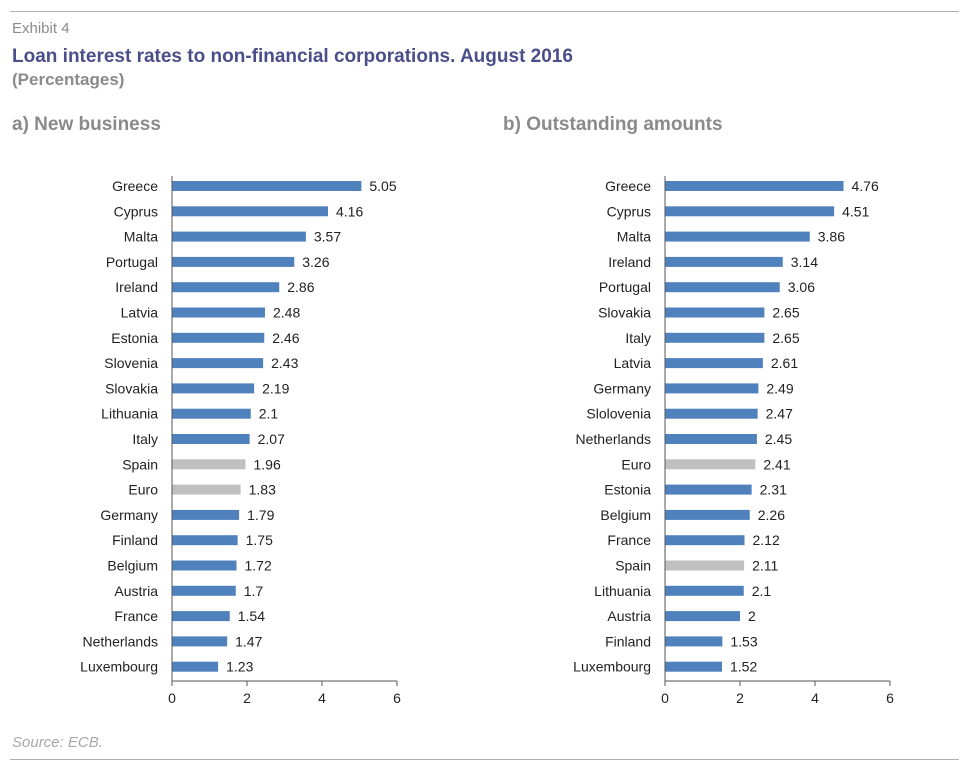  Describe the element at coordinates (778, 439) in the screenshot. I see `value-label: 2.45` at that location.